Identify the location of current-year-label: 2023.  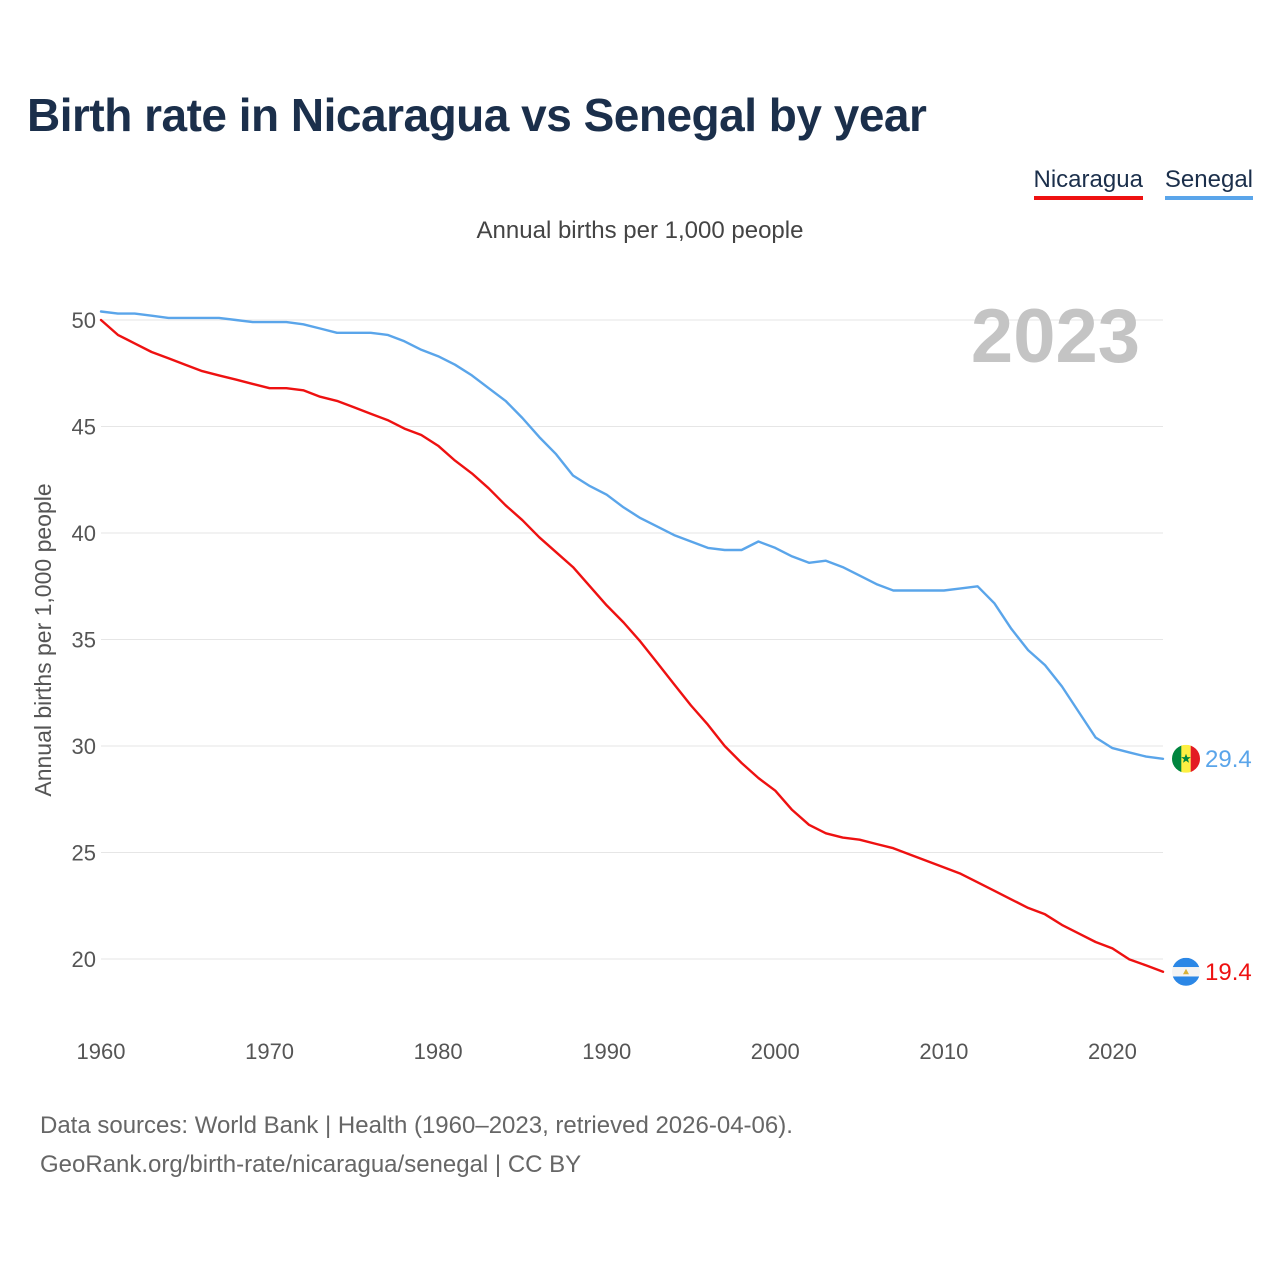
(1055, 336).